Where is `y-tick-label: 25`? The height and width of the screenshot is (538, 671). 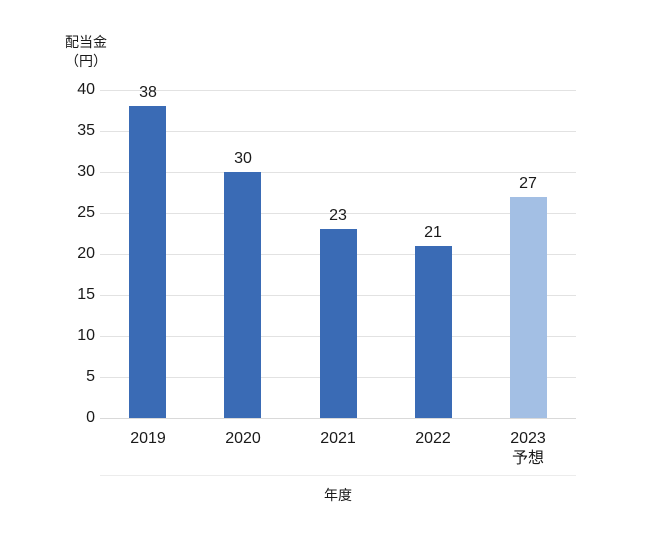 y-tick-label: 25 is located at coordinates (86, 212).